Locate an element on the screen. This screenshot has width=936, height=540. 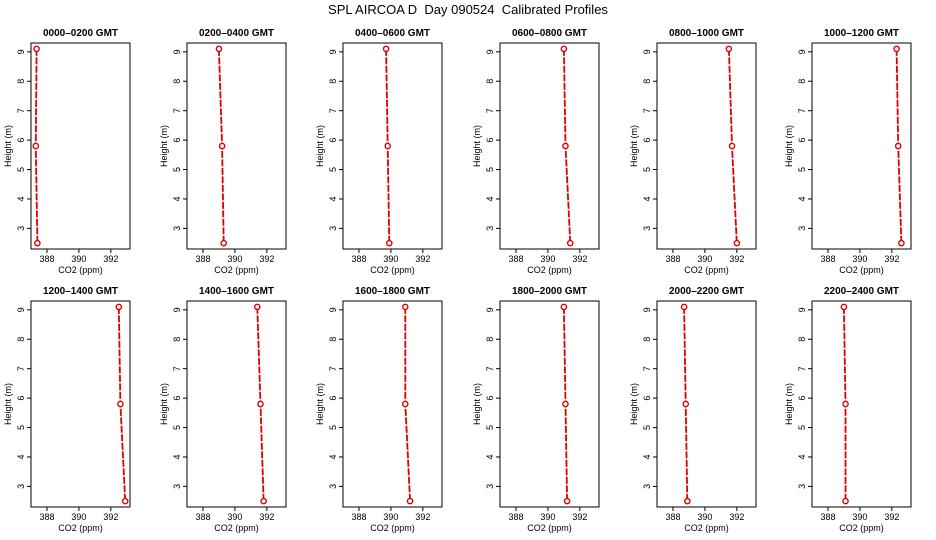
panel-title: 1800–2000 GMT is located at coordinates (549, 291).